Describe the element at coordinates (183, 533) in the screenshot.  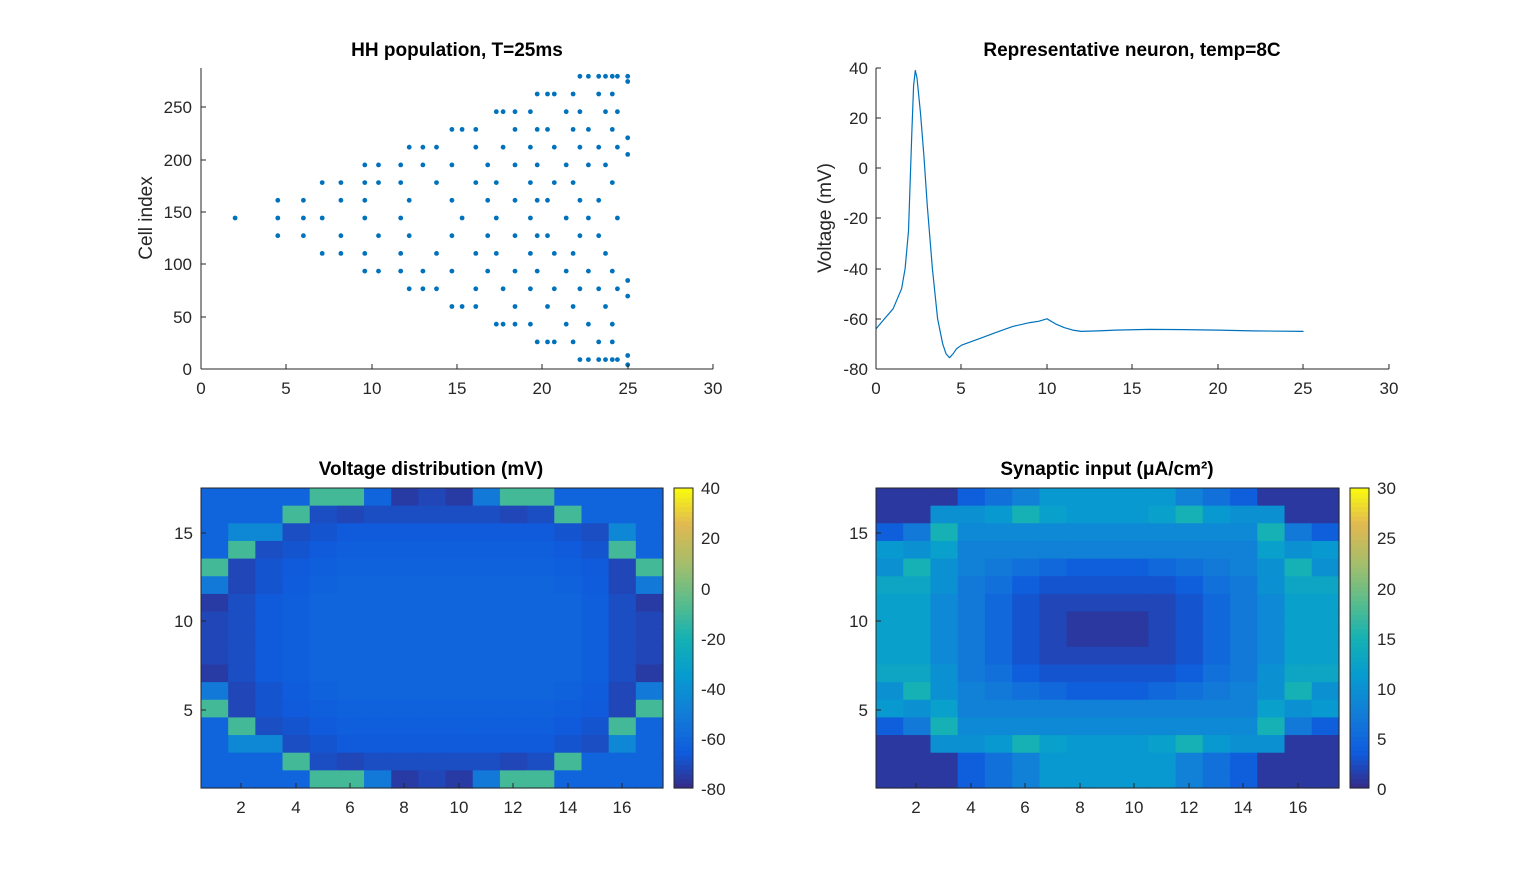
I see `y-tick-label: 15` at that location.